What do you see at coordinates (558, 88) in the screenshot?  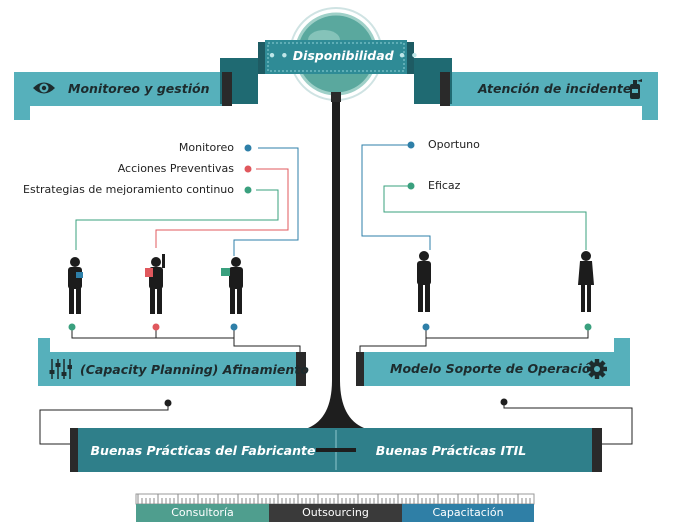 I see `right-header-label: Atención de incidentes` at bounding box center [558, 88].